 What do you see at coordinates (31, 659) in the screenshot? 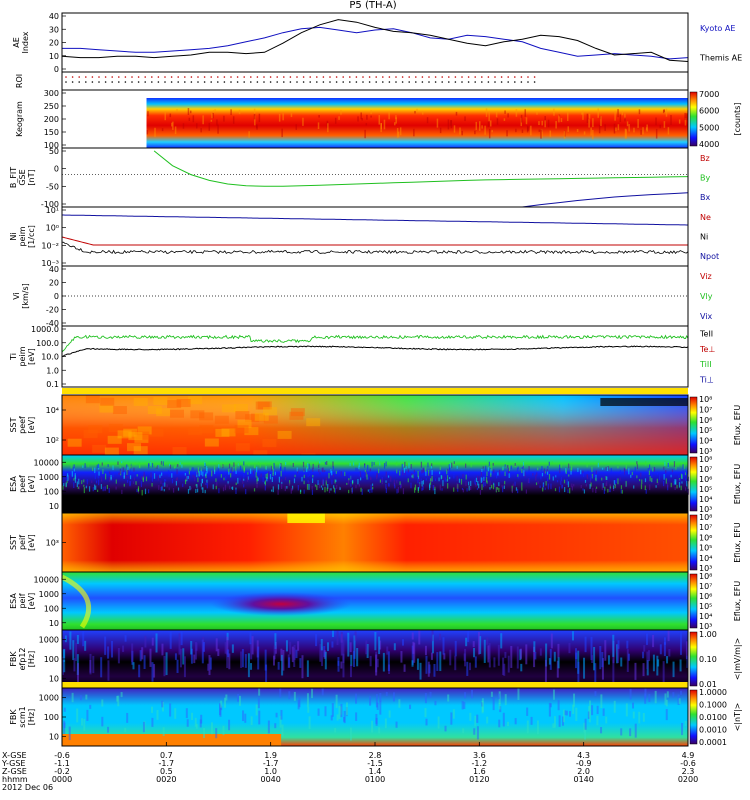
I see `ylabel-word: [Hz]` at bounding box center [31, 659].